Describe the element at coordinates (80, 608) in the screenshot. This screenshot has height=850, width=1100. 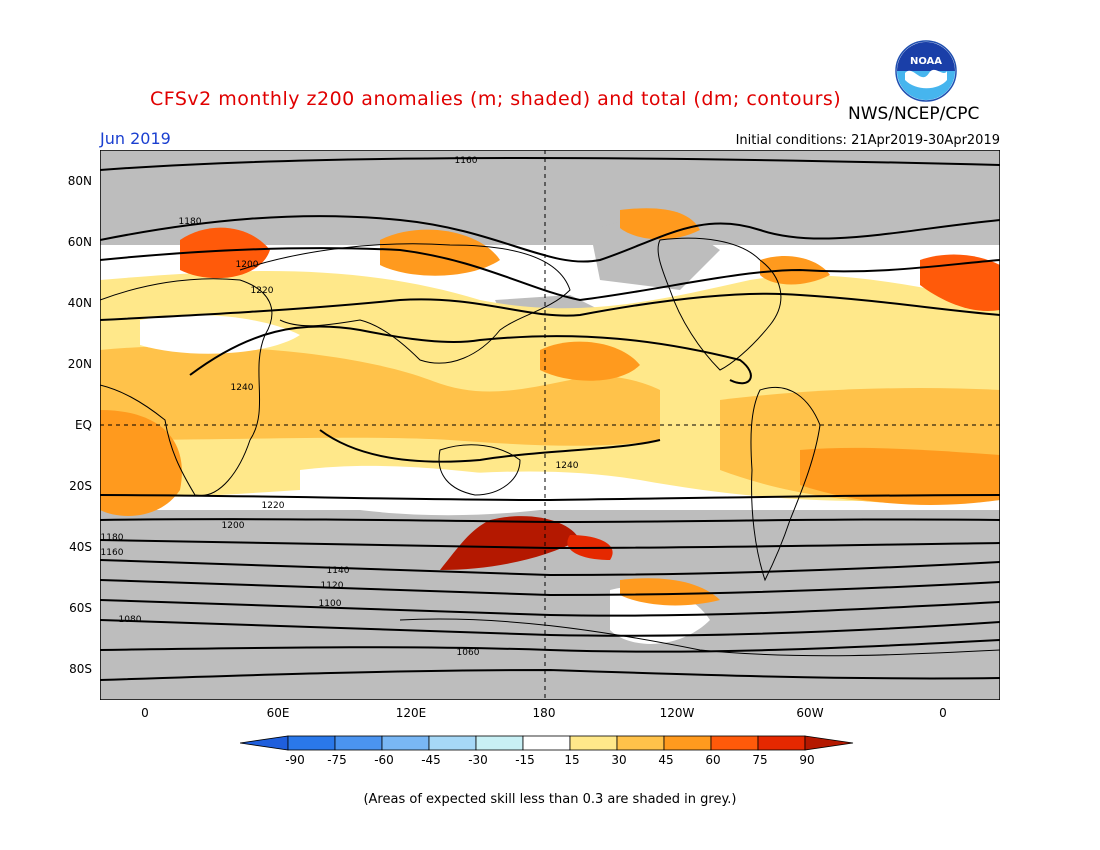
I see `lat-label: 60S` at that location.